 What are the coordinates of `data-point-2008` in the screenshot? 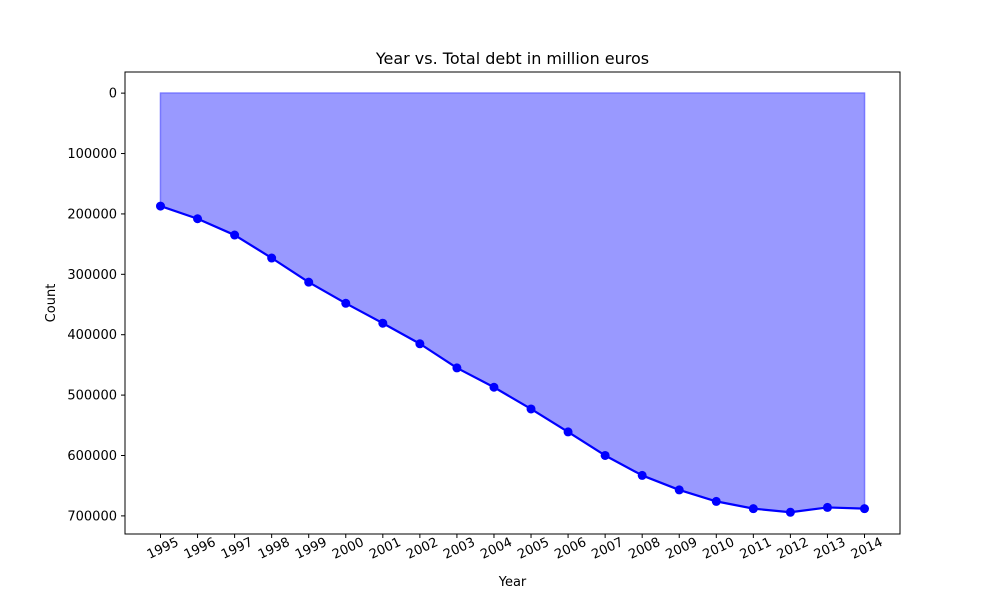 It's located at (642, 475).